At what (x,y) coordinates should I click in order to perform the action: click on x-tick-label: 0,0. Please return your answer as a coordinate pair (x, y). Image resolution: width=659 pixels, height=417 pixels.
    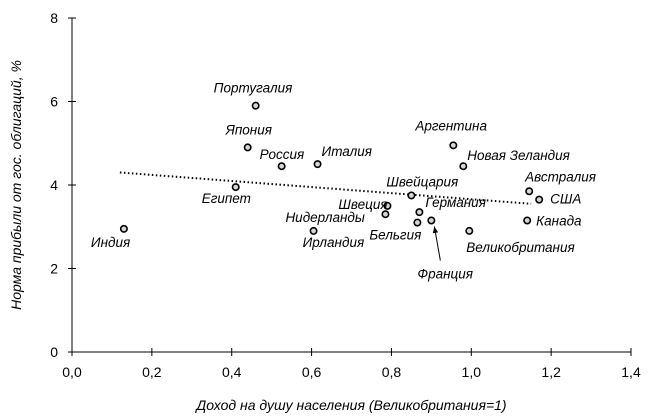
    Looking at the image, I should click on (72, 372).